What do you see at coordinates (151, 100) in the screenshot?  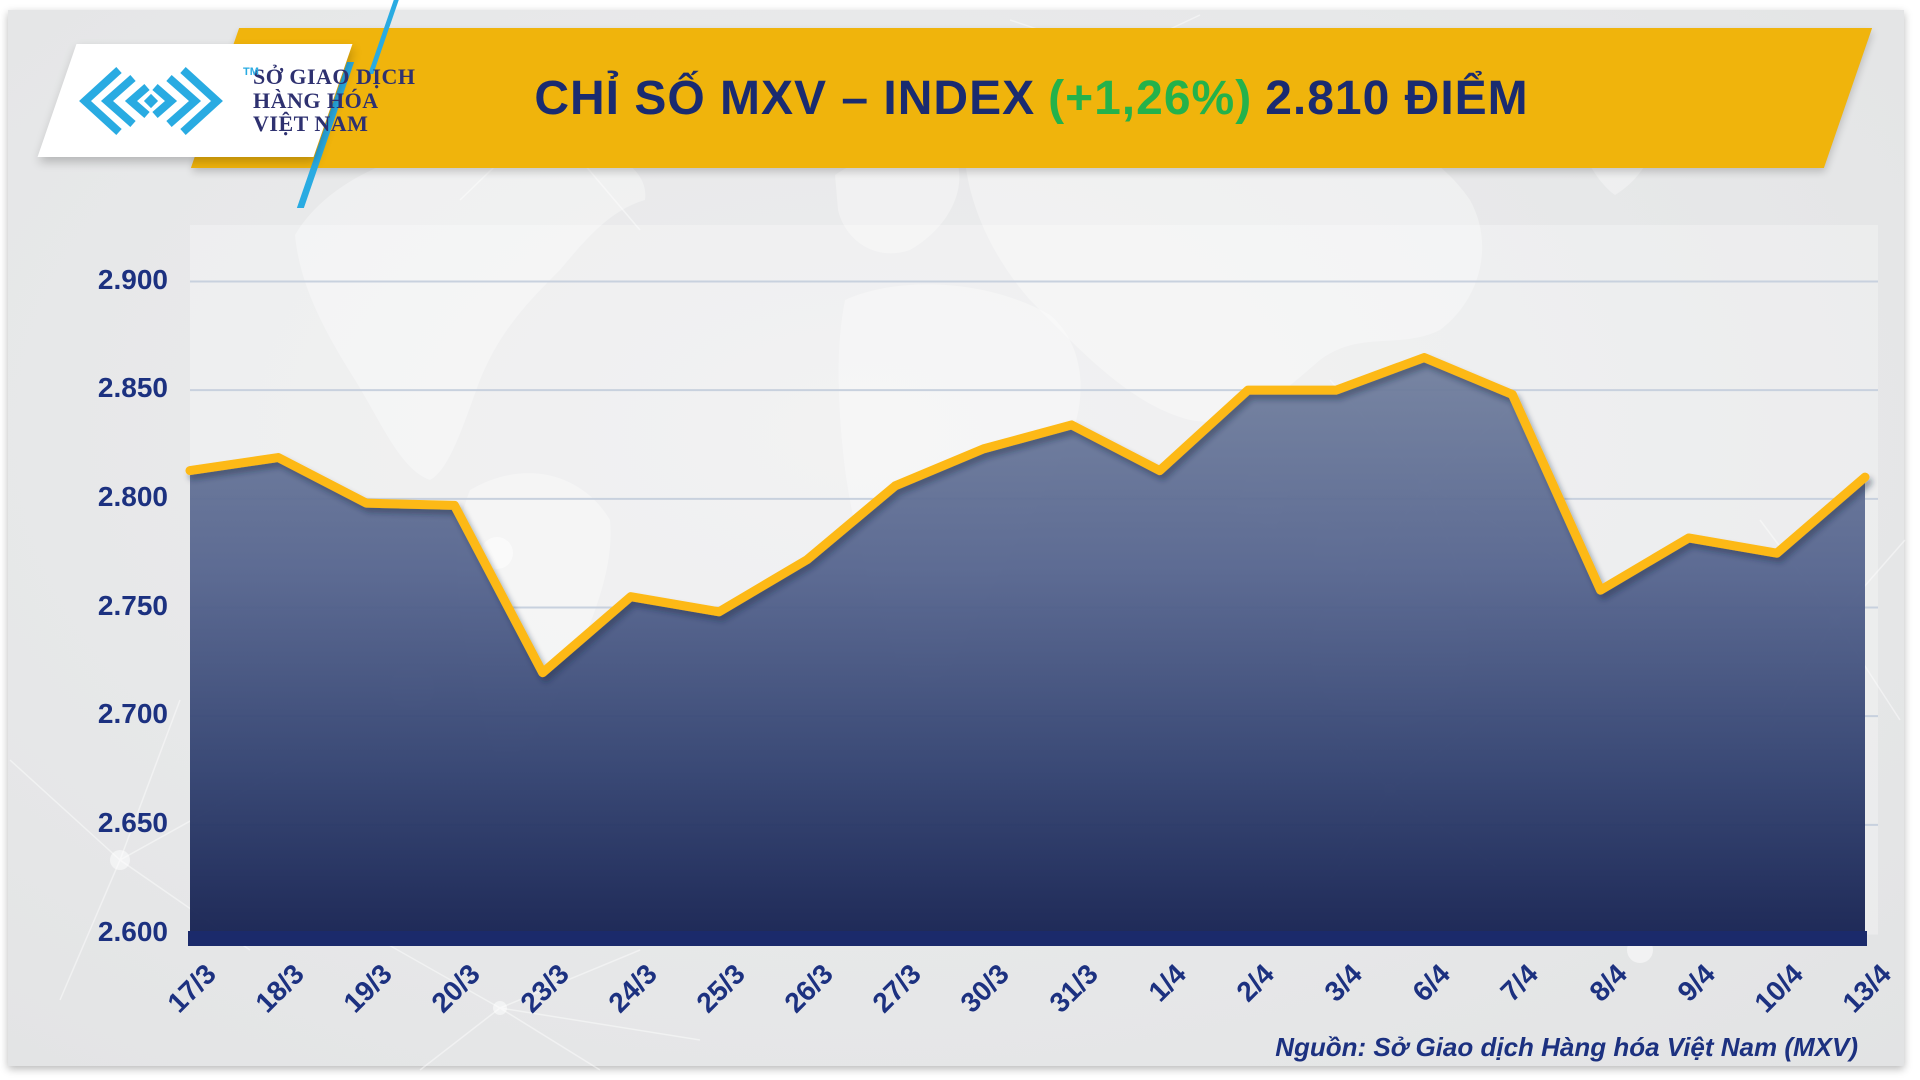 I see `mxv-chevron-logo-icon` at bounding box center [151, 100].